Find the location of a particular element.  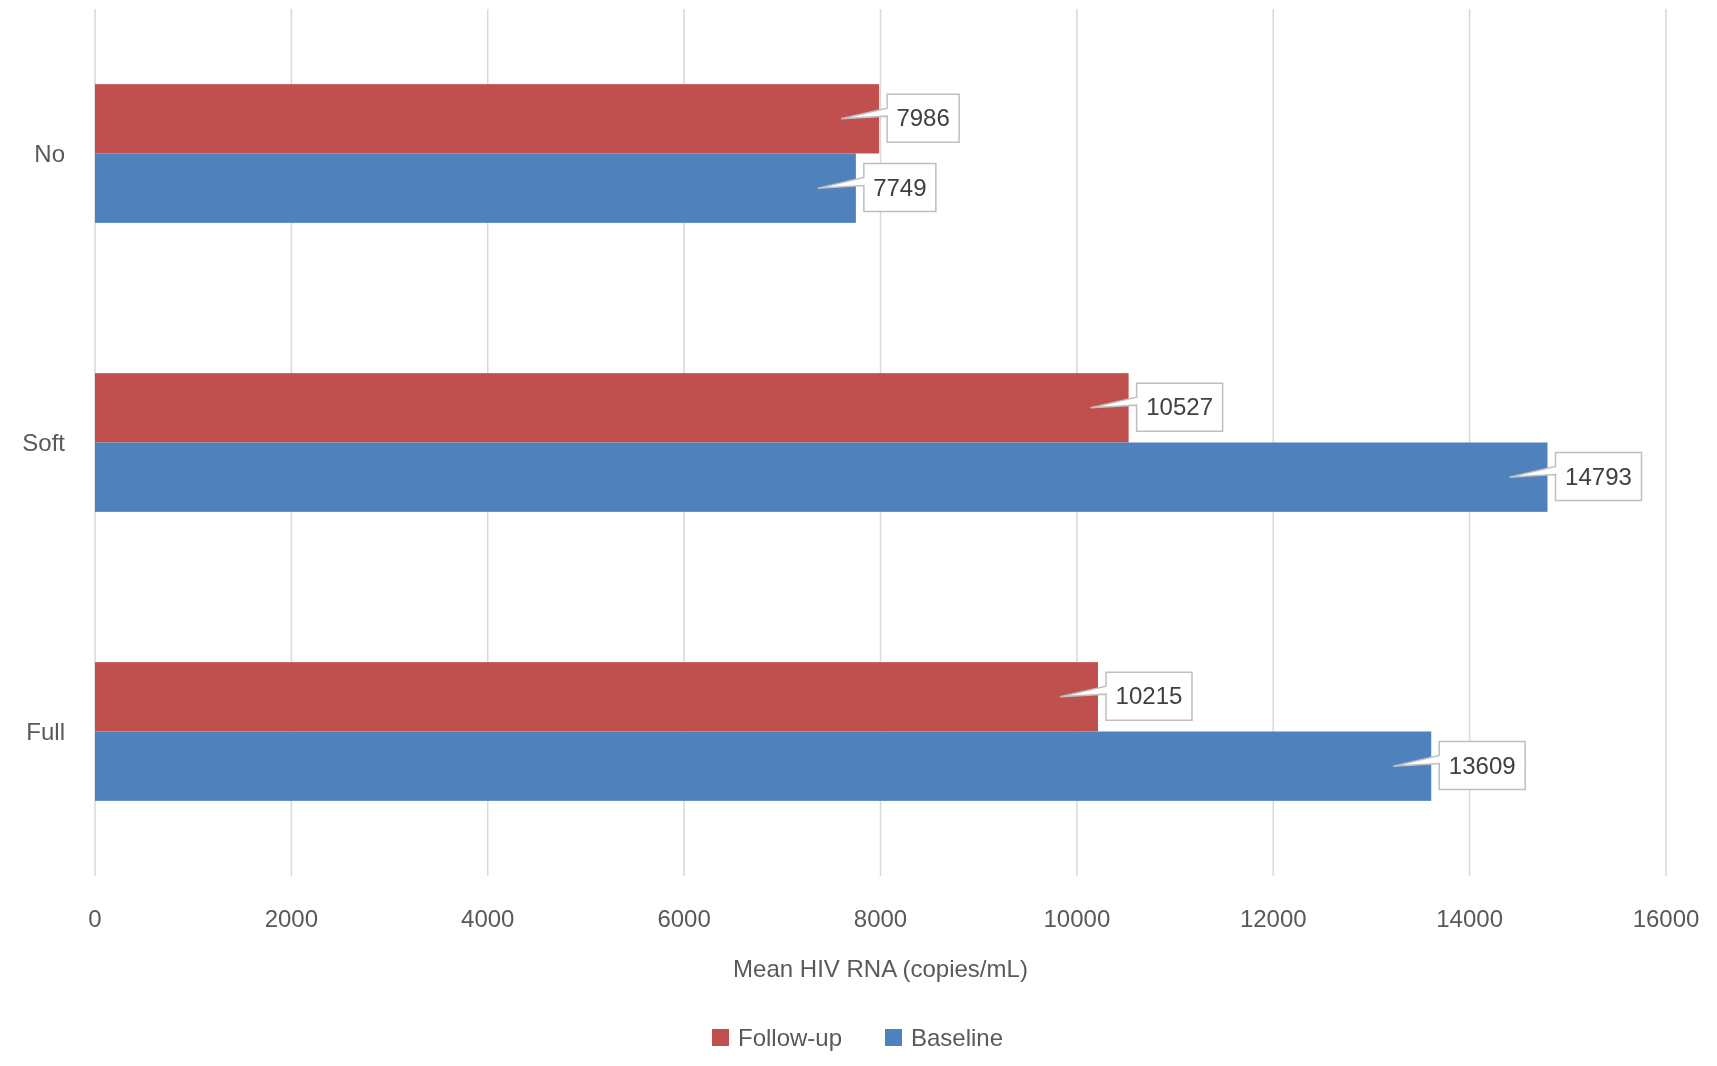

y-tick-label: Full is located at coordinates (45, 731).